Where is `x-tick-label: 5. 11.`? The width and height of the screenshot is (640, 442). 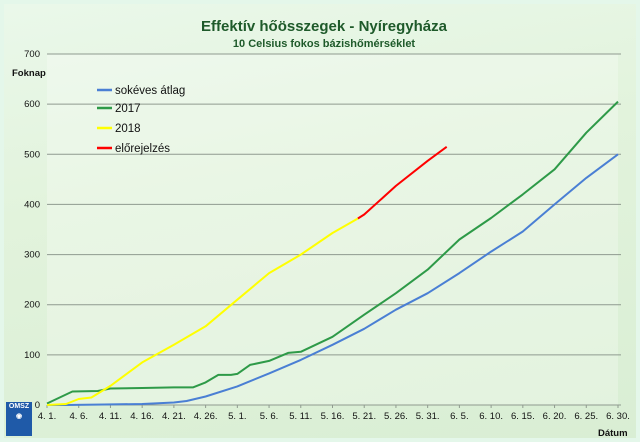
x-tick-label: 5. 11. is located at coordinates (300, 416).